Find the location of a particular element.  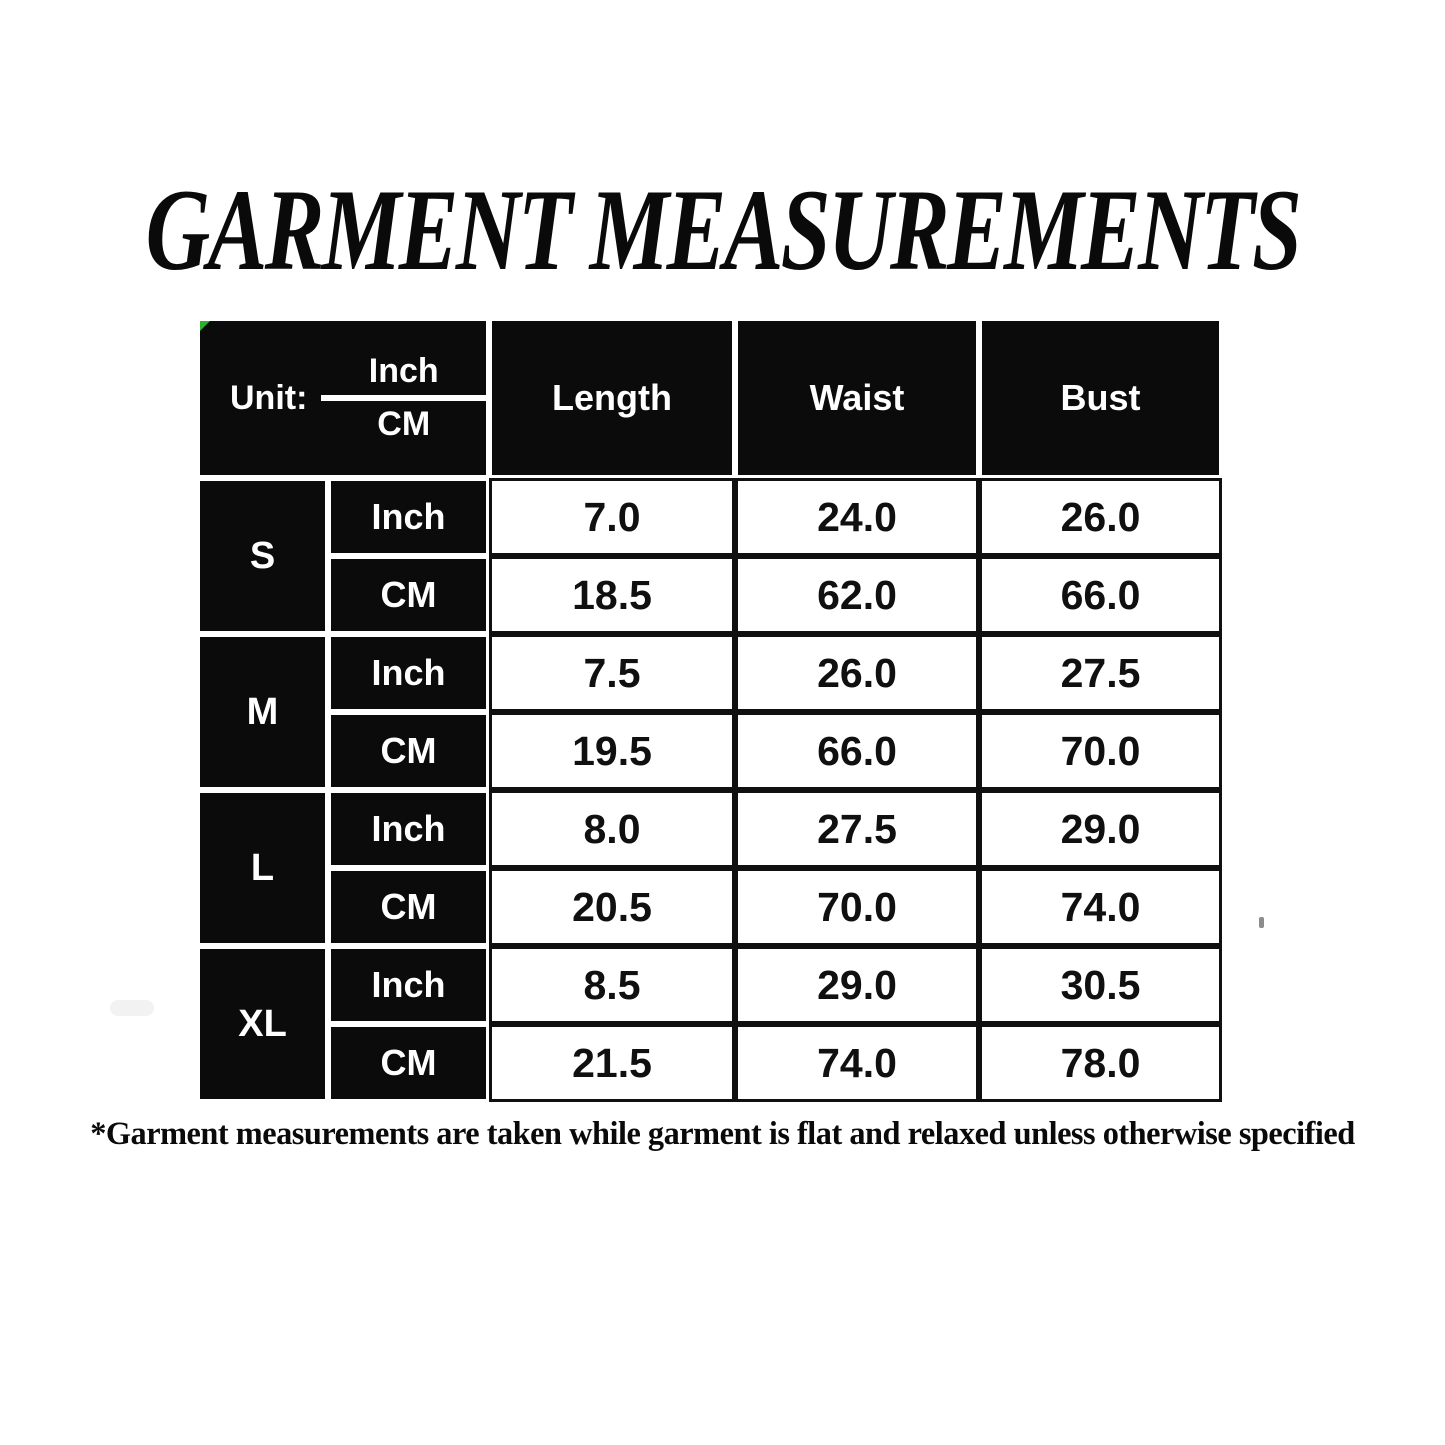

size-label-xl: XL is located at coordinates (262, 1024).